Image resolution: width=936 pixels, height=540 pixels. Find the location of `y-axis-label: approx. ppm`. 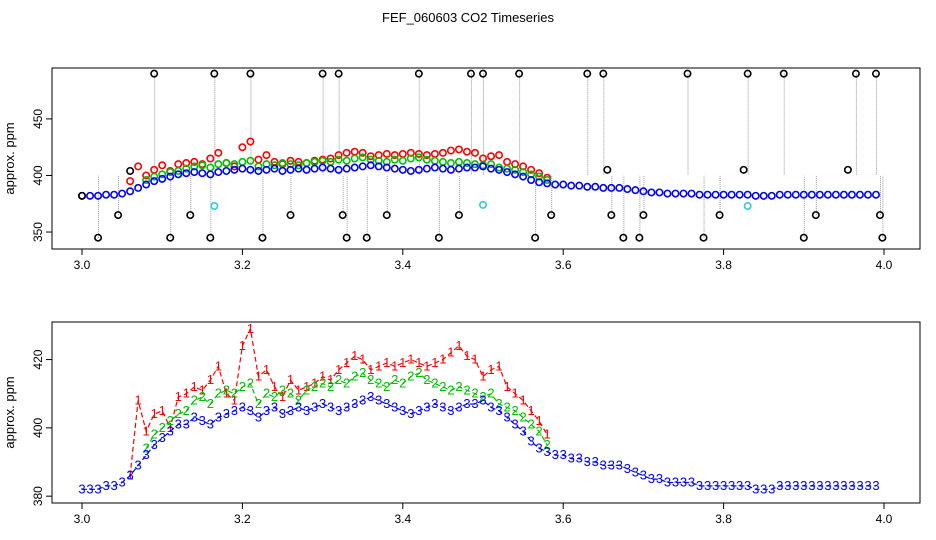

y-axis-label: approx. ppm is located at coordinates (9, 412).